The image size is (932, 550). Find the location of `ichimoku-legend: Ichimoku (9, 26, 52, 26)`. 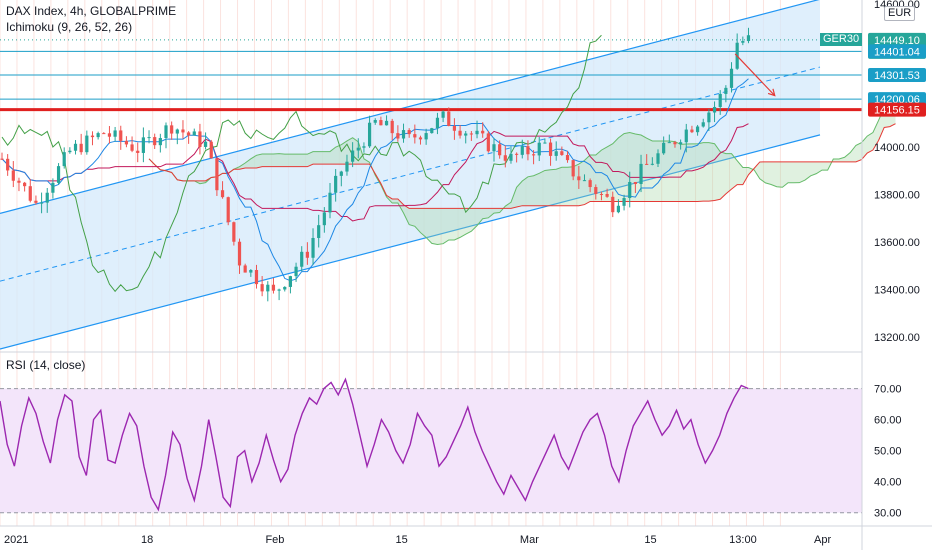

ichimoku-legend: Ichimoku (9, 26, 52, 26) is located at coordinates (69, 27).